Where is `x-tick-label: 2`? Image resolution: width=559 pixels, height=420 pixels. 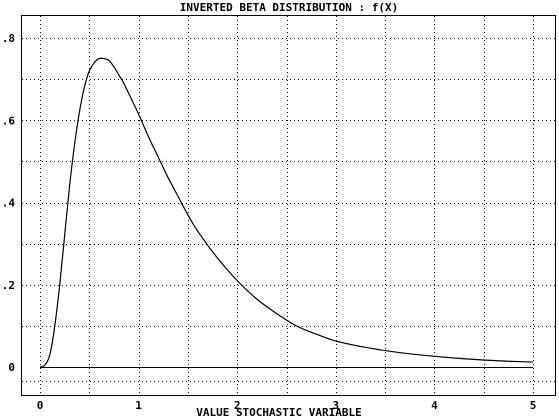 x-tick-label: 2 is located at coordinates (237, 405).